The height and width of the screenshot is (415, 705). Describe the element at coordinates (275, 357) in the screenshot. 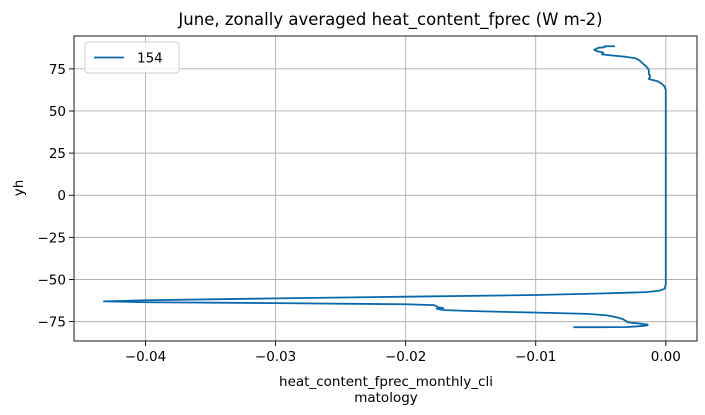

I see `x-tick-label: −0.03` at that location.